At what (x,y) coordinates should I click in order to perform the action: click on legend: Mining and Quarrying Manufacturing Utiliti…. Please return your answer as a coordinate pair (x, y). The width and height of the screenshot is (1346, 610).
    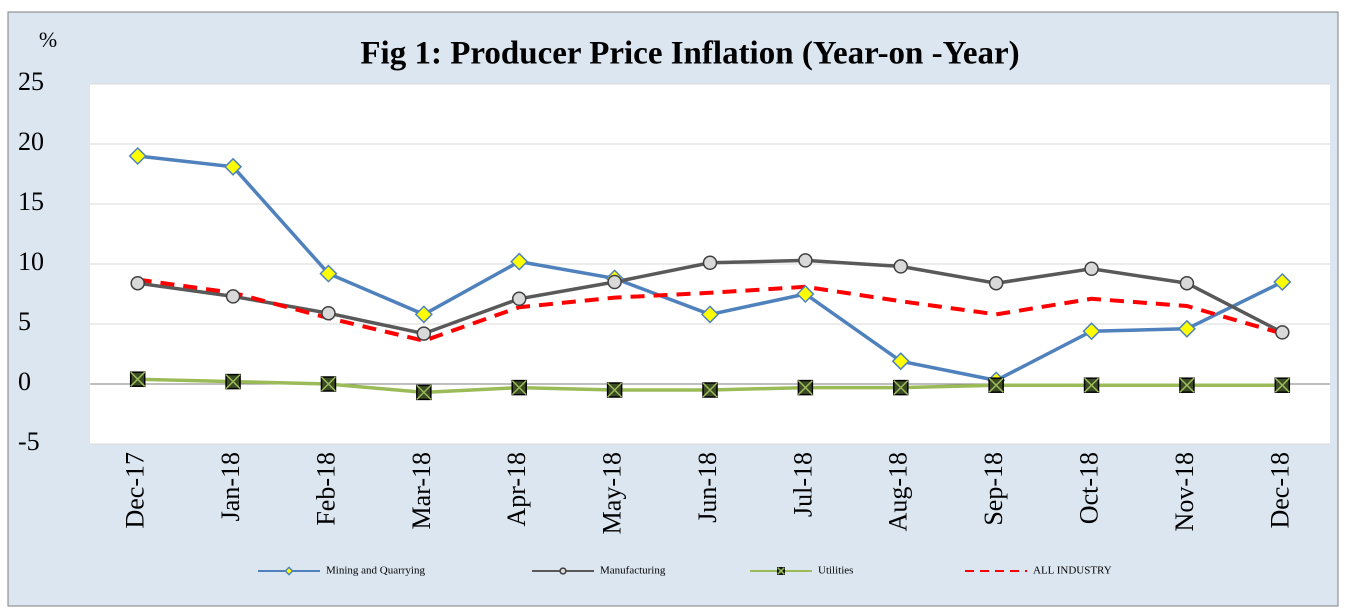
    Looking at the image, I should click on (685, 571).